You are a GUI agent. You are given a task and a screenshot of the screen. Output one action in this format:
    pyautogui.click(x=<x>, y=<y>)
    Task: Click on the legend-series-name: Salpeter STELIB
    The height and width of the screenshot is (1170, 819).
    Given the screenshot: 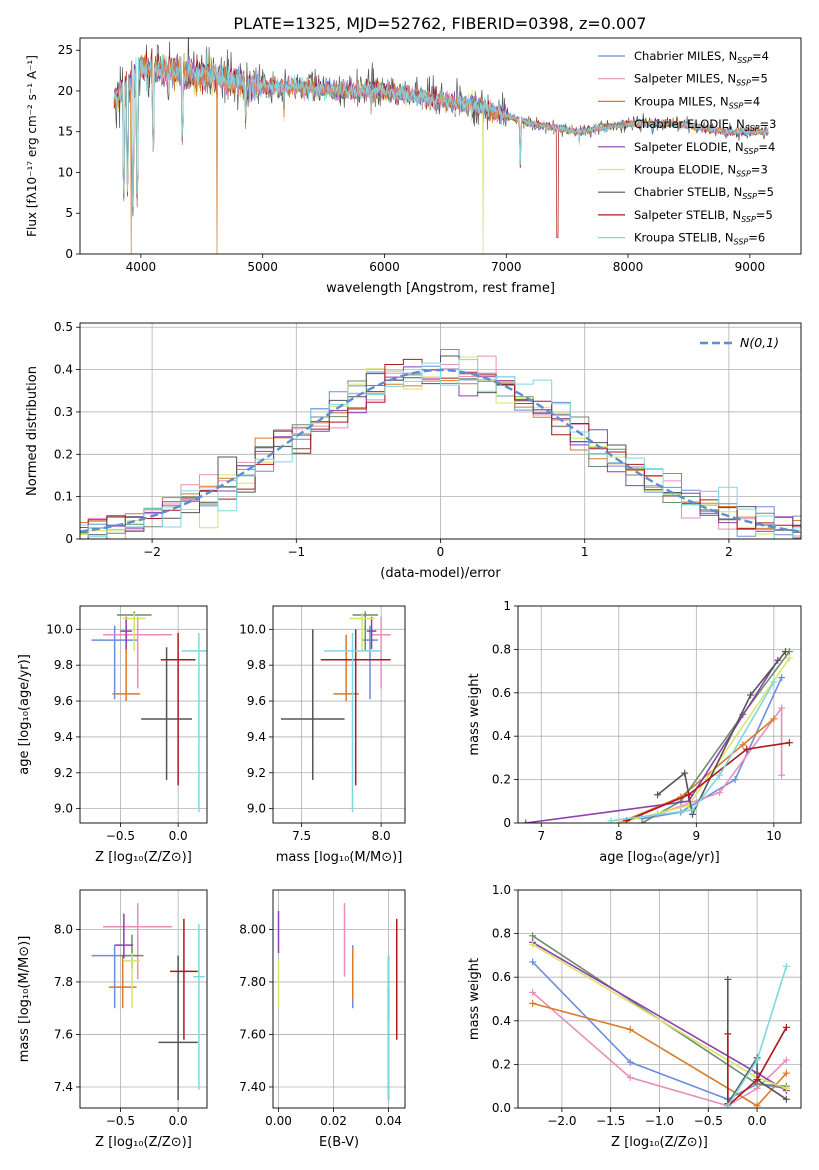 What is the action you would take?
    pyautogui.click(x=679, y=215)
    